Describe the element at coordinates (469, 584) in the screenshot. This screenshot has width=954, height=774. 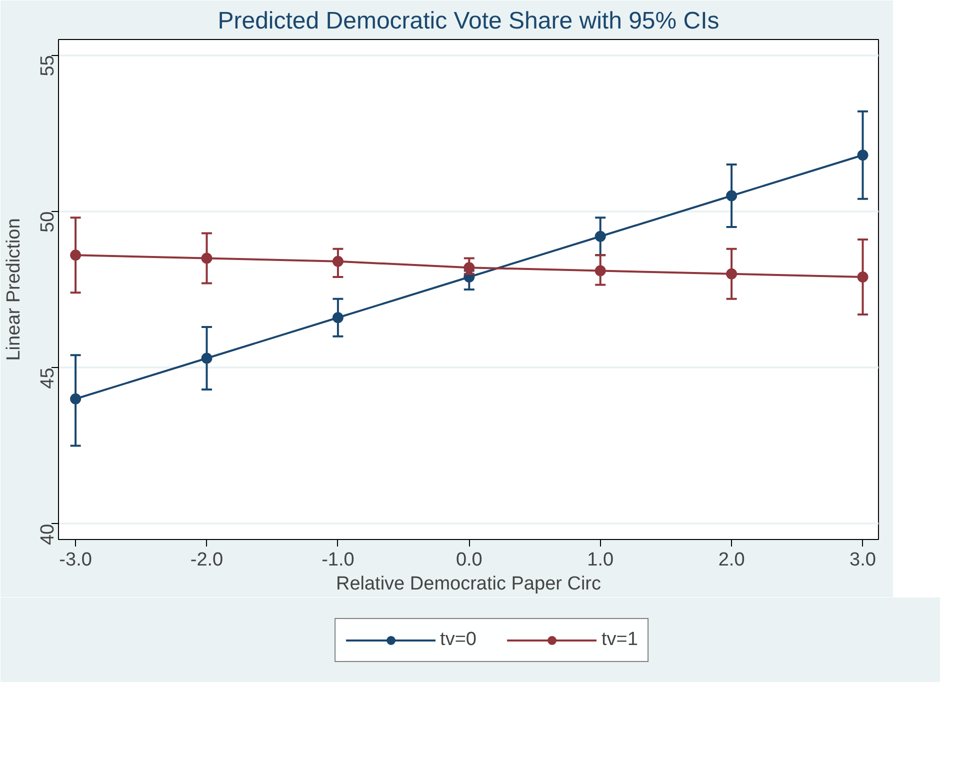
I see `x-axis-title: Relative Democratic Paper Circ` at that location.